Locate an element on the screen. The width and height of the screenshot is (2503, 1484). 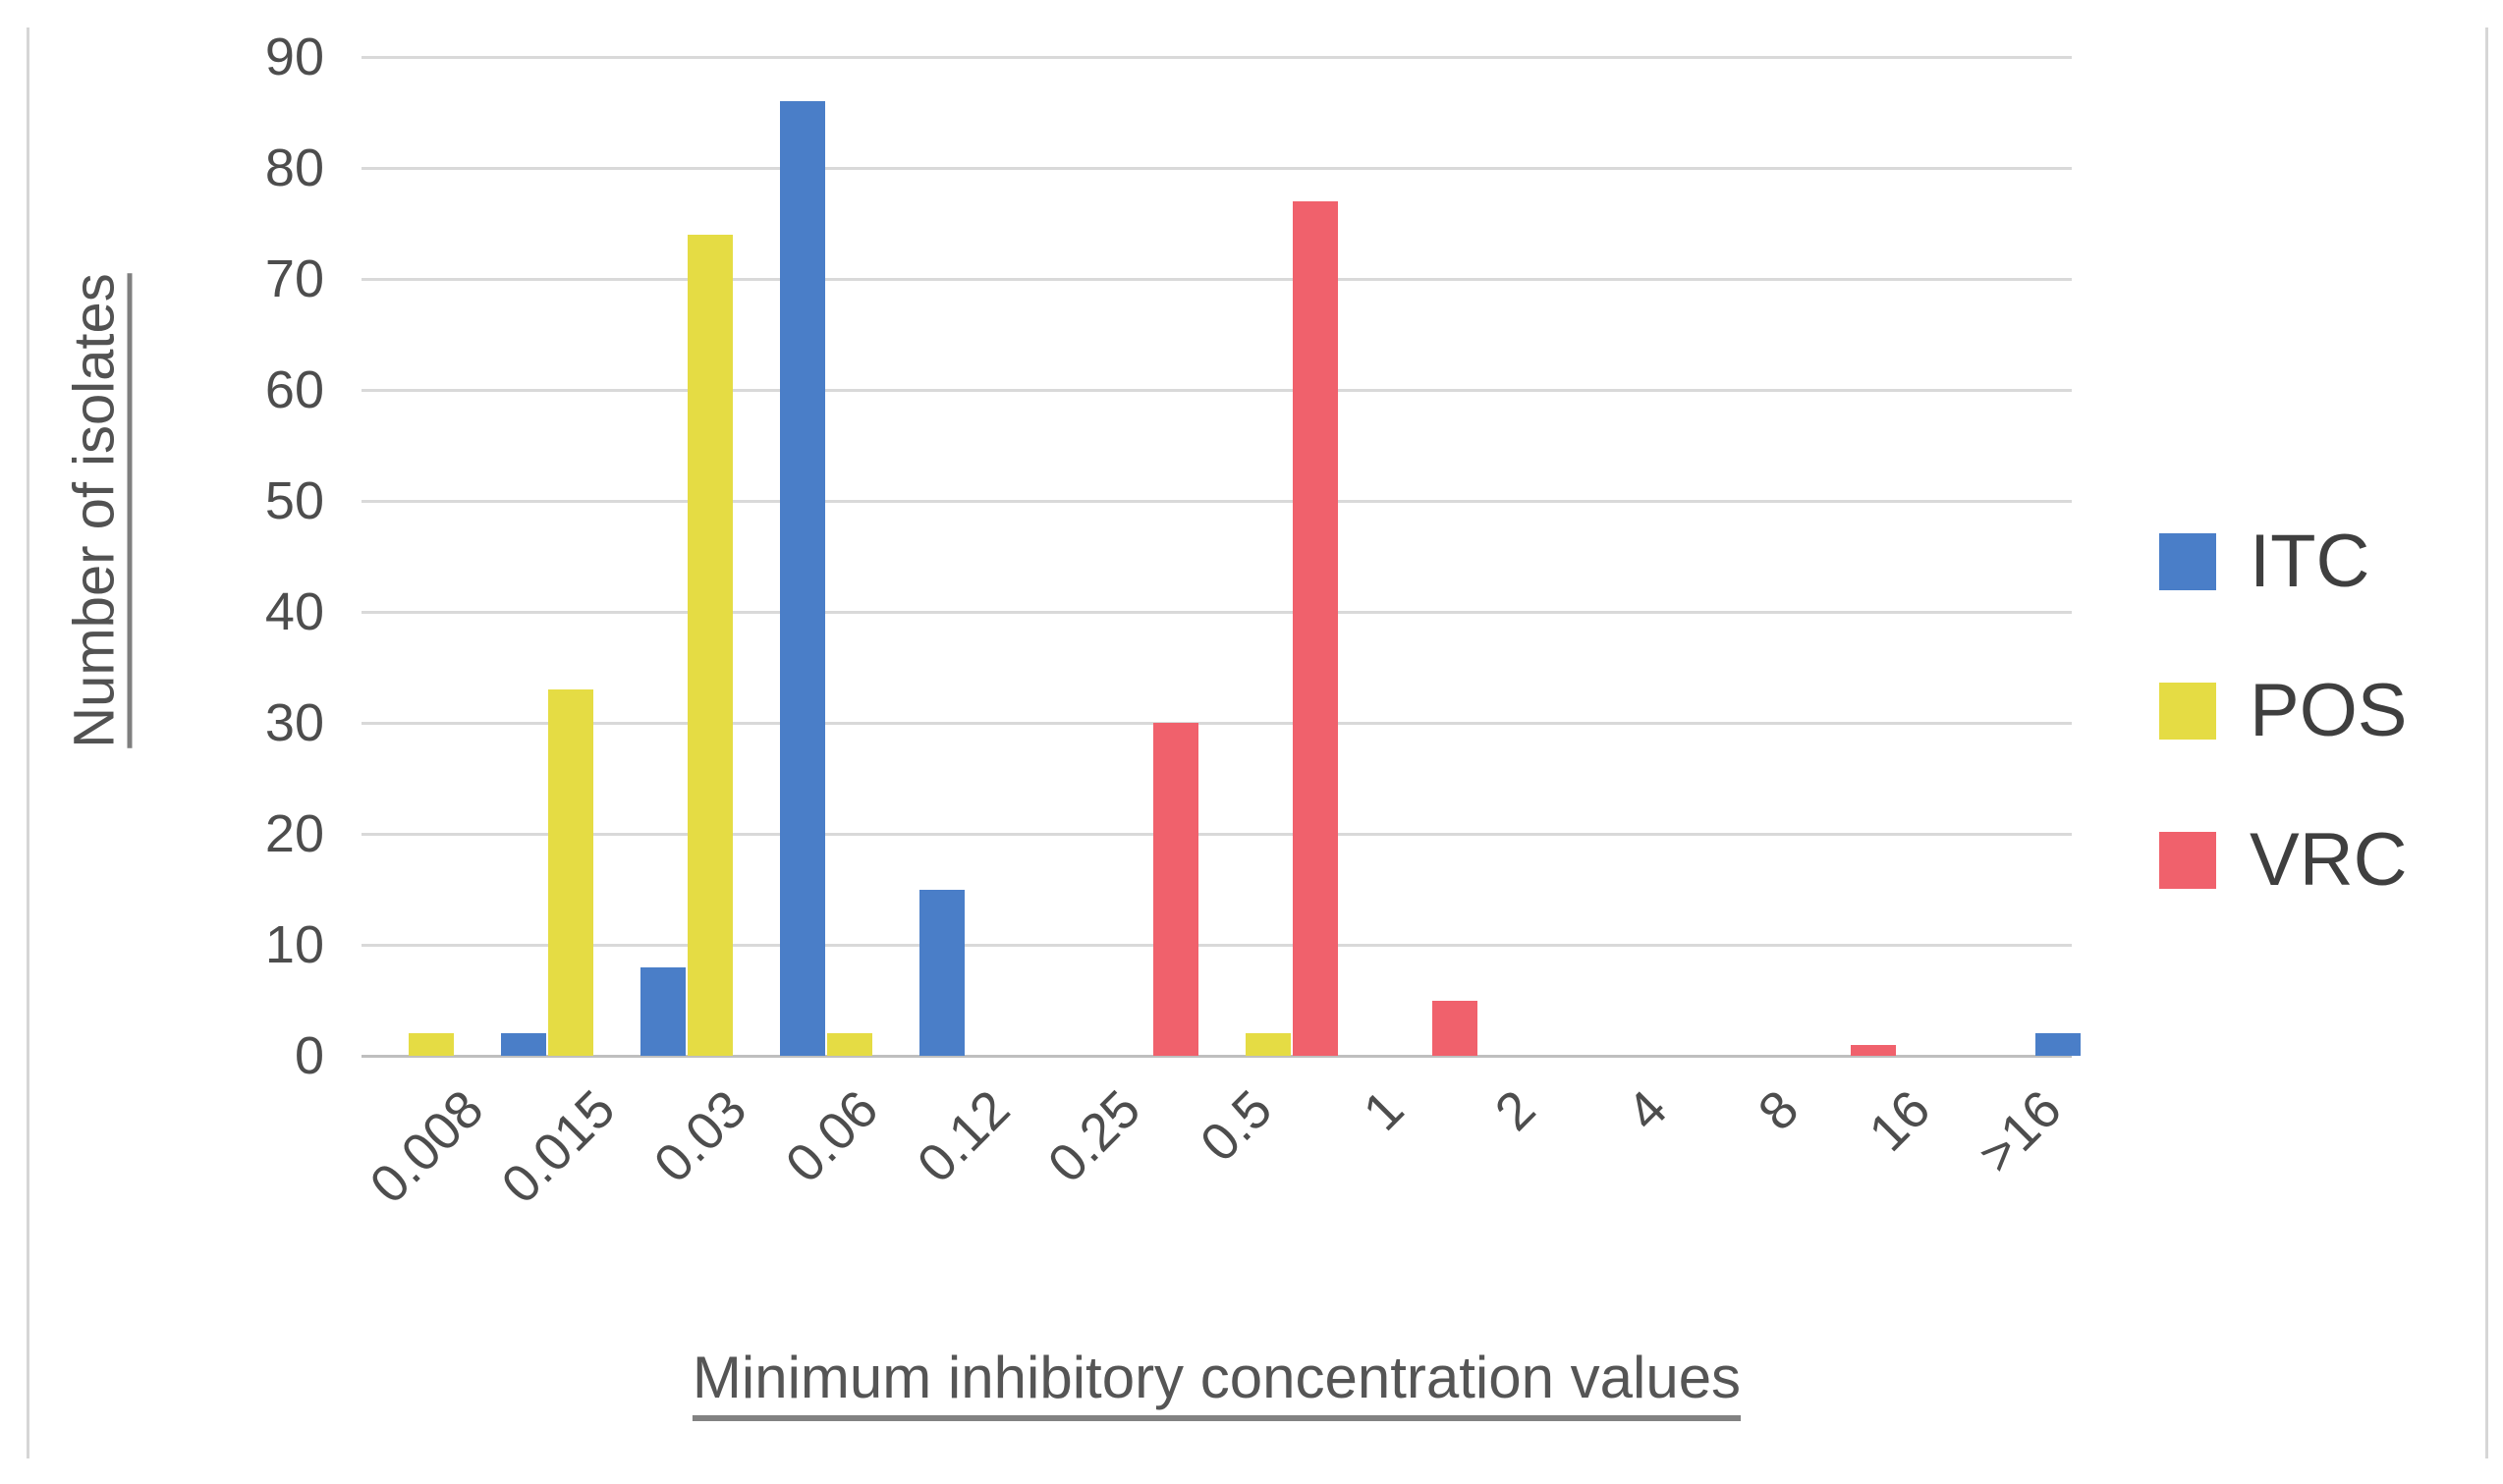
bar-itc-0.015 is located at coordinates (523, 1044).